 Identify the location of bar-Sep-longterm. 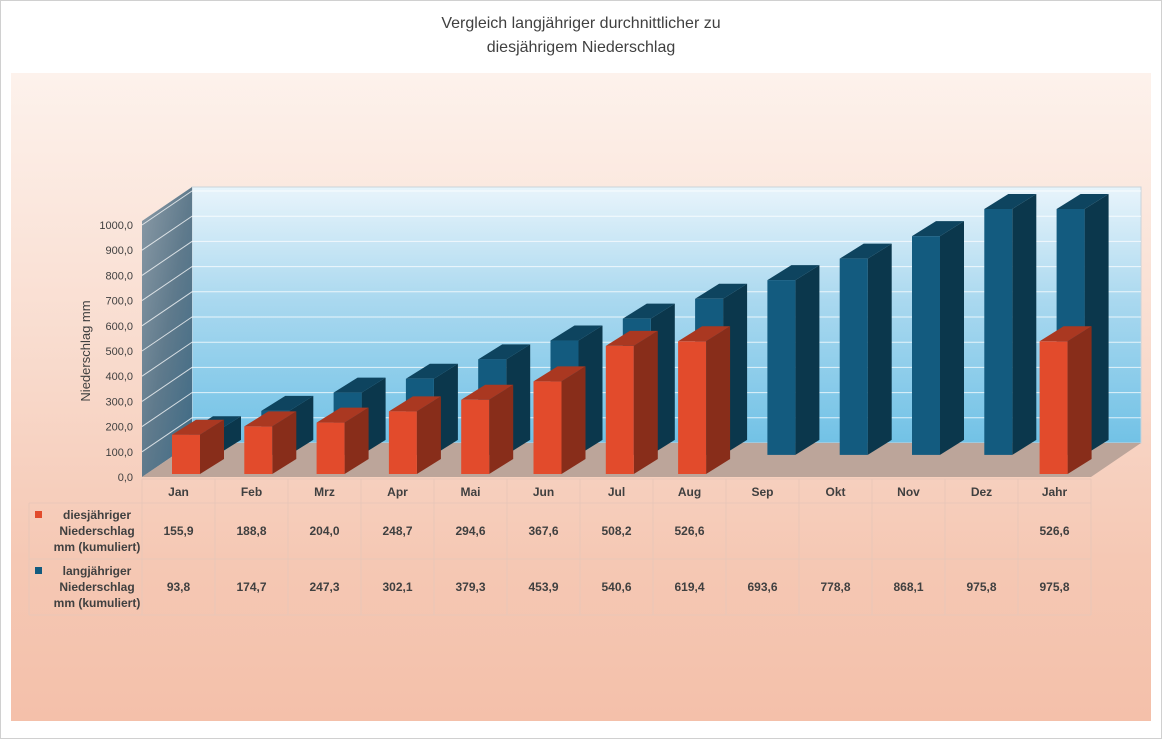
(793, 360).